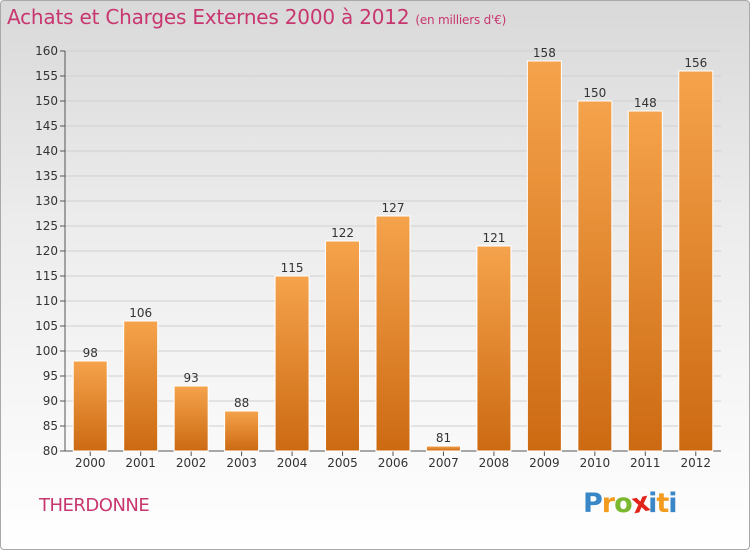  I want to click on x-tick-label: 2010, so click(595, 463).